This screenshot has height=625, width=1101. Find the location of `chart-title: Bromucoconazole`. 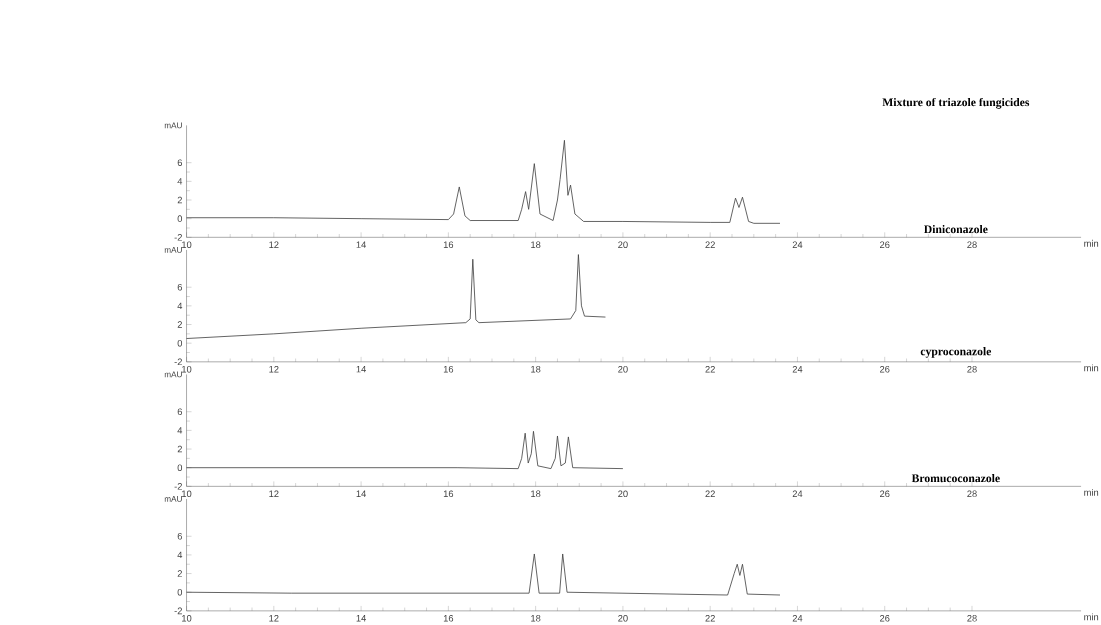

chart-title: Bromucoconazole is located at coordinates (955, 478).